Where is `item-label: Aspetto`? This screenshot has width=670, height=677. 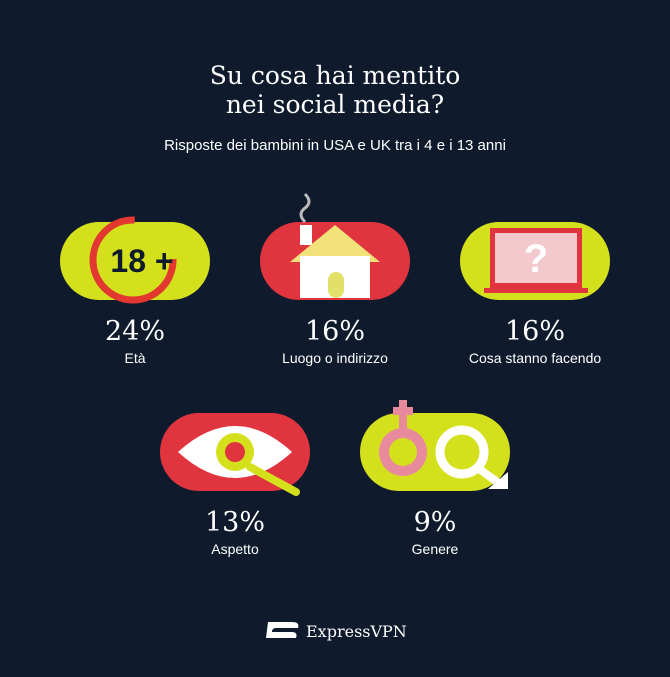 item-label: Aspetto is located at coordinates (235, 549).